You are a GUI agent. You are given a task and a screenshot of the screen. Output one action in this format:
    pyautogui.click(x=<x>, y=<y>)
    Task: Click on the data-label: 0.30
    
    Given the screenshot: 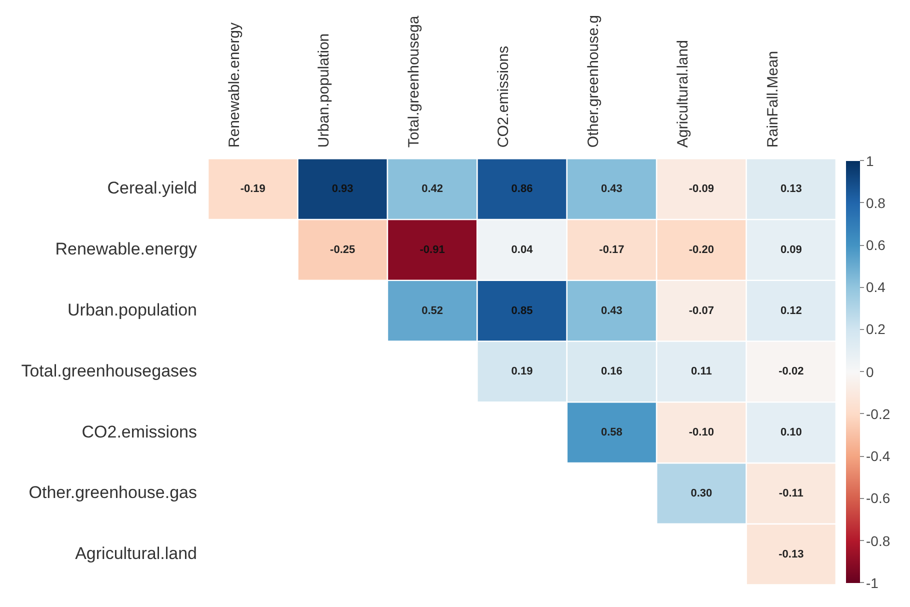 What is the action you would take?
    pyautogui.click(x=701, y=494)
    